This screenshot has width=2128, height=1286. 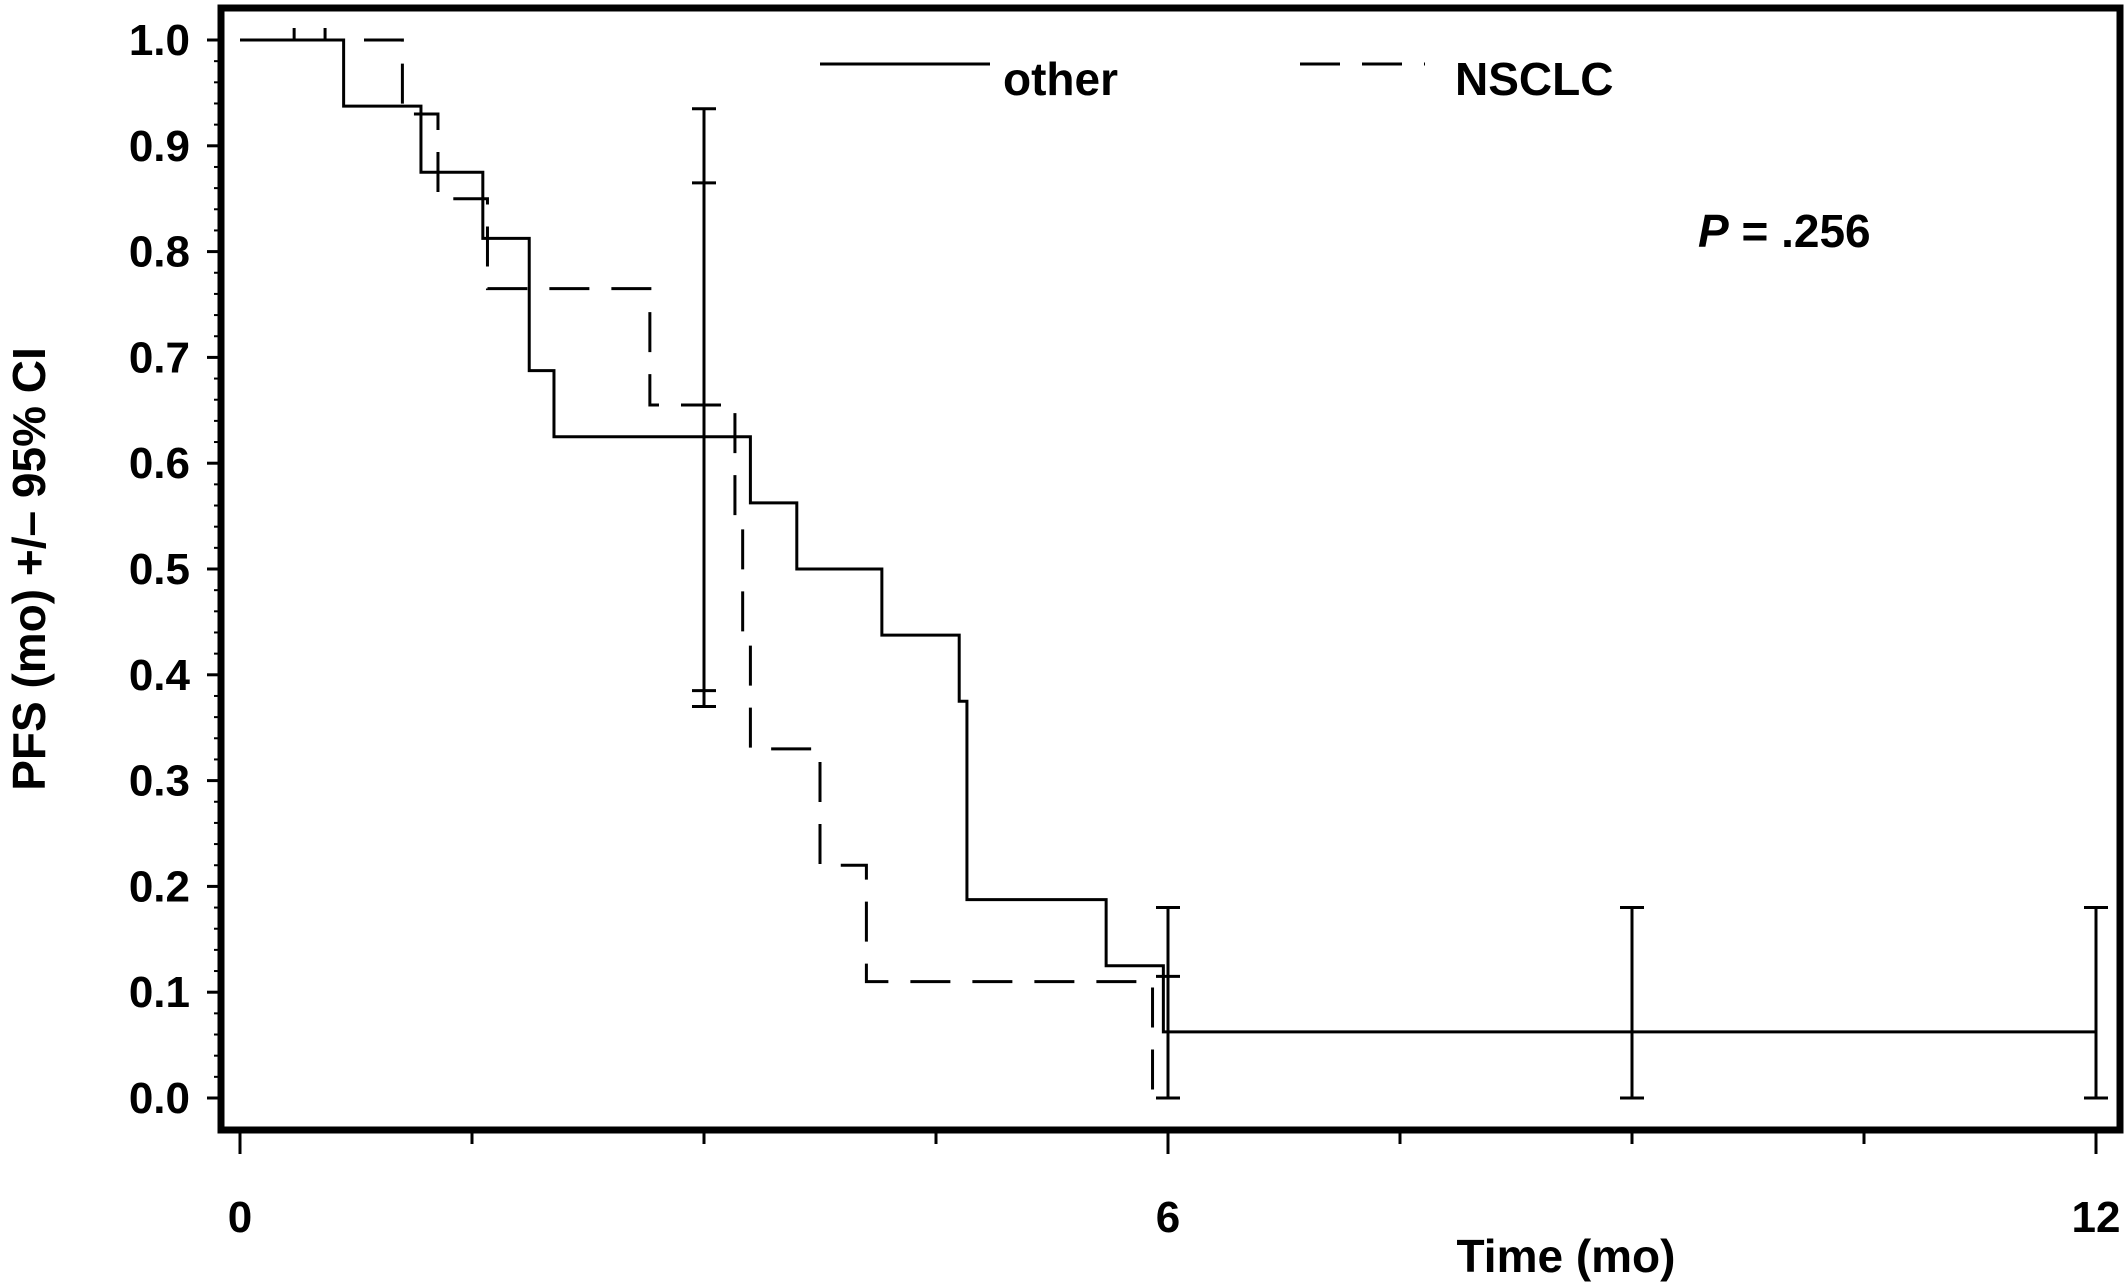 What do you see at coordinates (159, 569) in the screenshot?
I see `y-tick-label: 0.5` at bounding box center [159, 569].